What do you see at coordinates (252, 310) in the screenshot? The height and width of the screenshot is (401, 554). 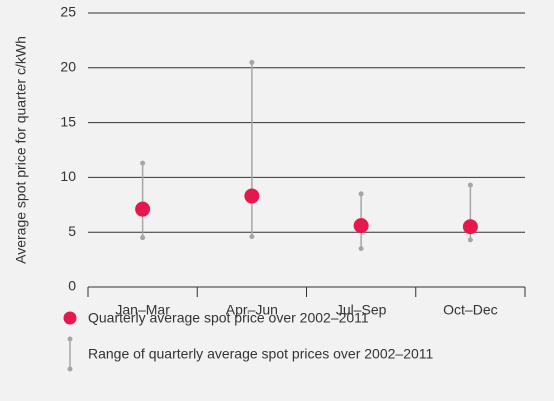 I see `x-tick-label: Apr–Jun` at bounding box center [252, 310].